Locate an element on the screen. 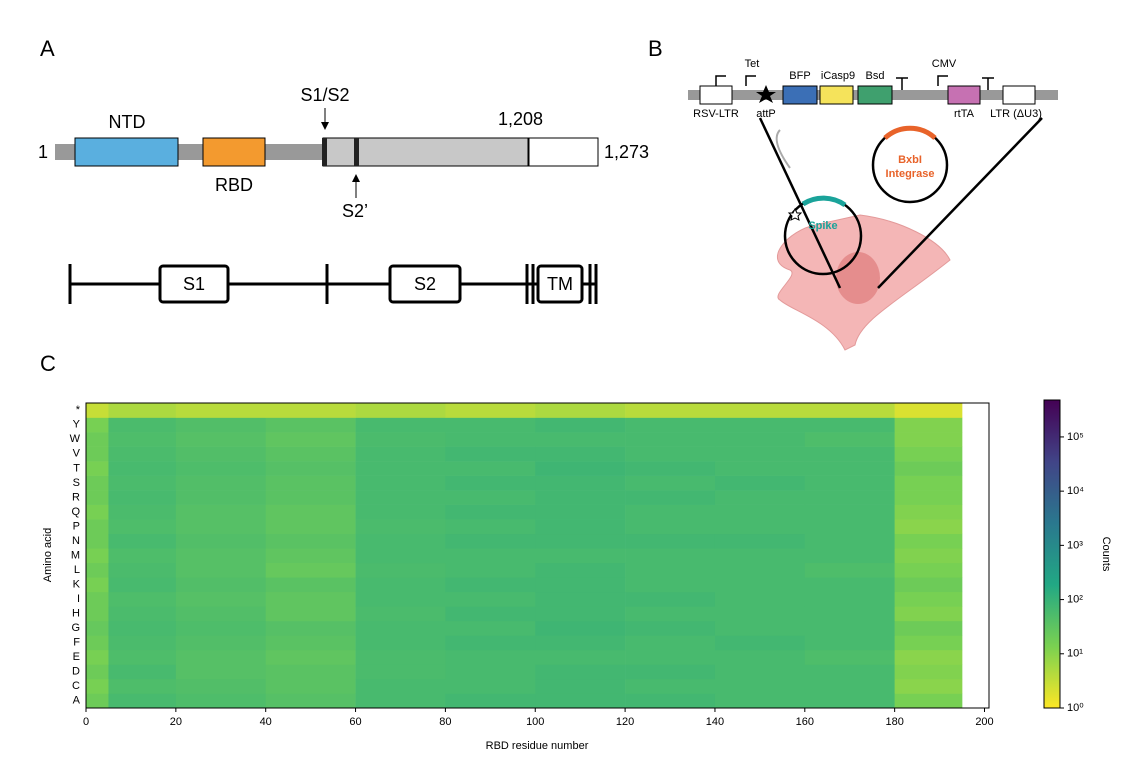 The height and width of the screenshot is (779, 1146). colorbar-tick-label: 10³ is located at coordinates (1075, 545).